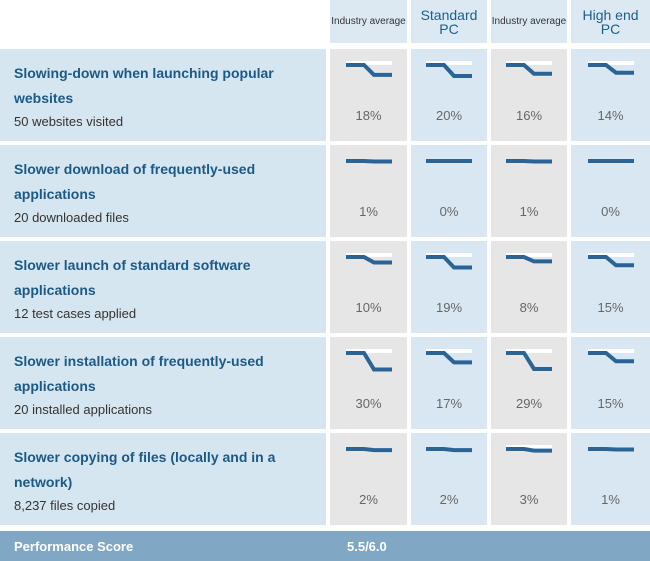 The height and width of the screenshot is (561, 650). Describe the element at coordinates (368, 383) in the screenshot. I see `value-cell: 30%` at that location.